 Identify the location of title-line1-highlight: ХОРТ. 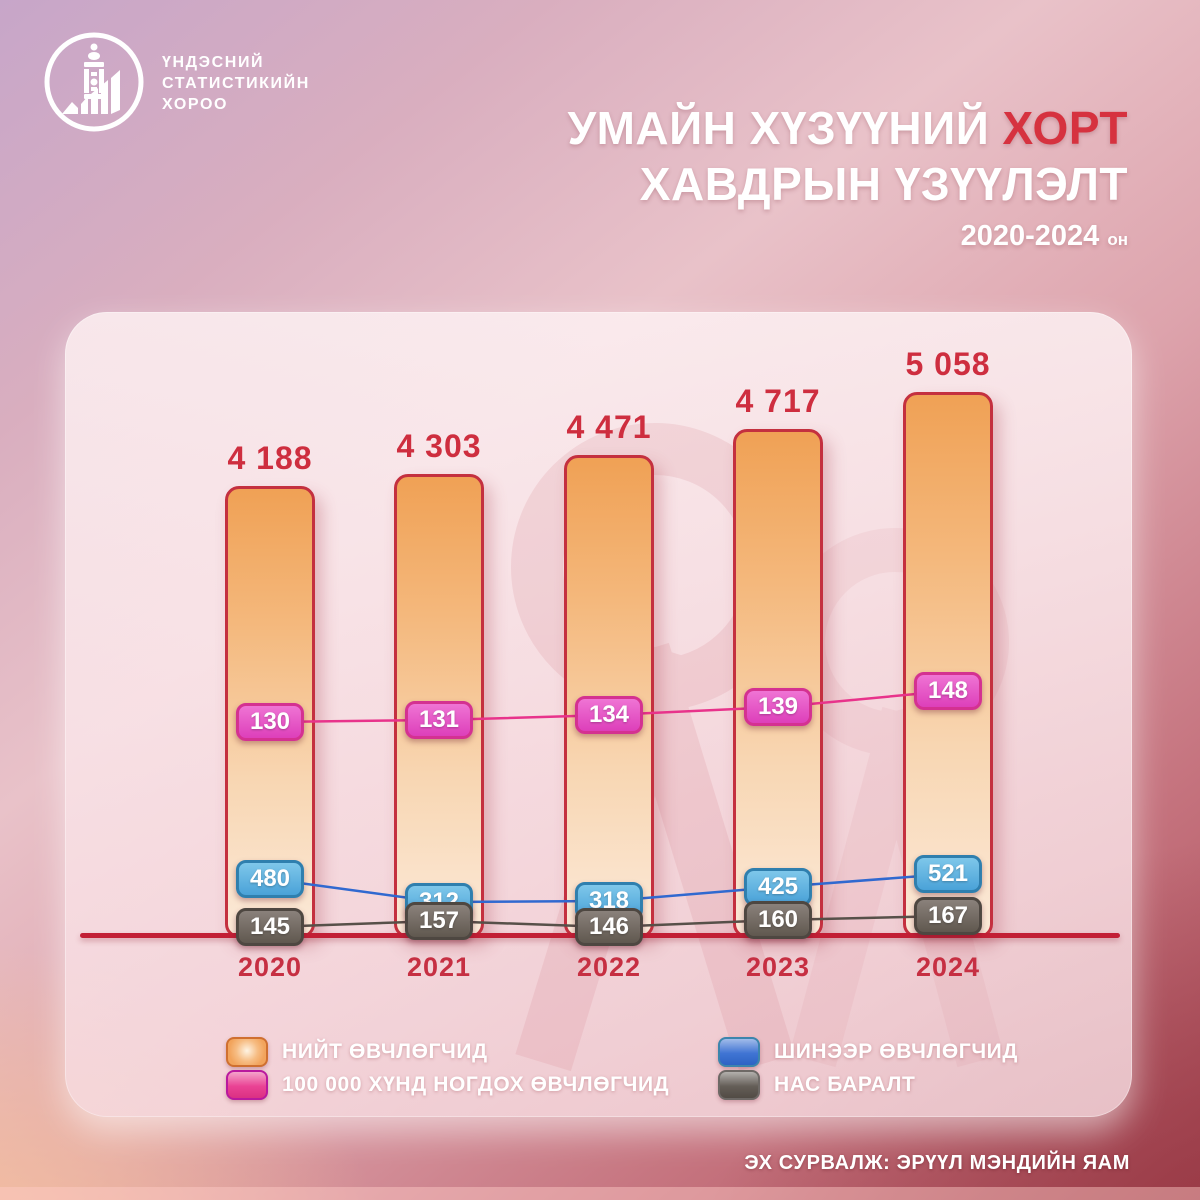
(1065, 128).